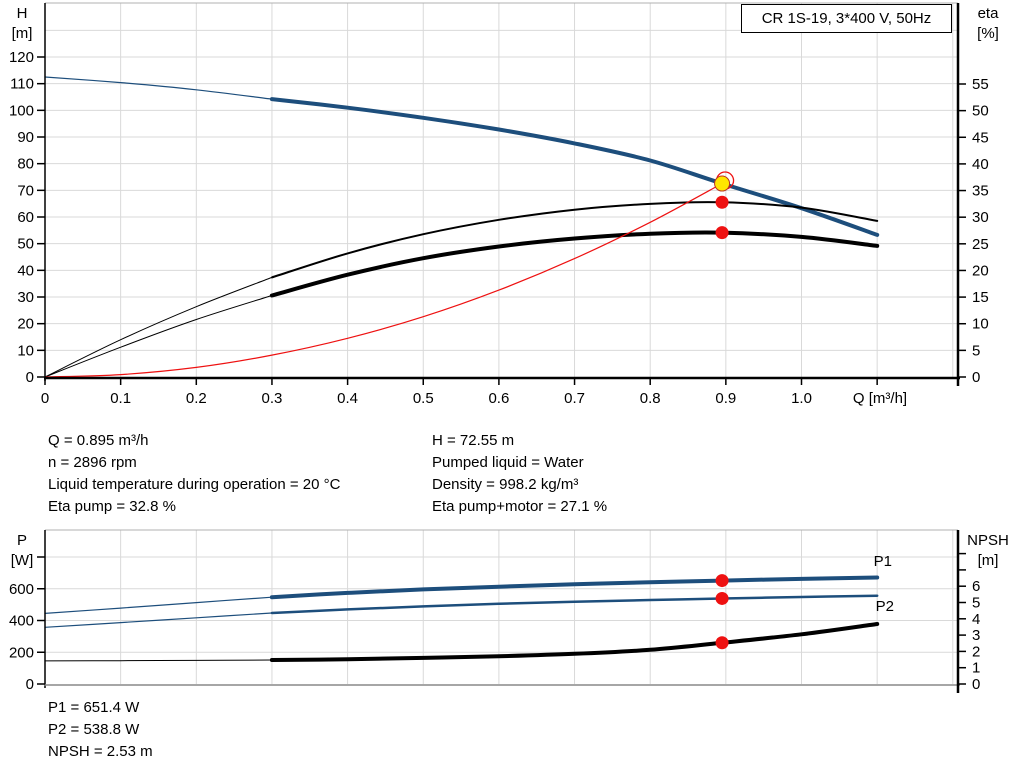 This screenshot has height=781, width=1024. Describe the element at coordinates (158, 88) in the screenshot. I see `h-curve-extension` at that location.